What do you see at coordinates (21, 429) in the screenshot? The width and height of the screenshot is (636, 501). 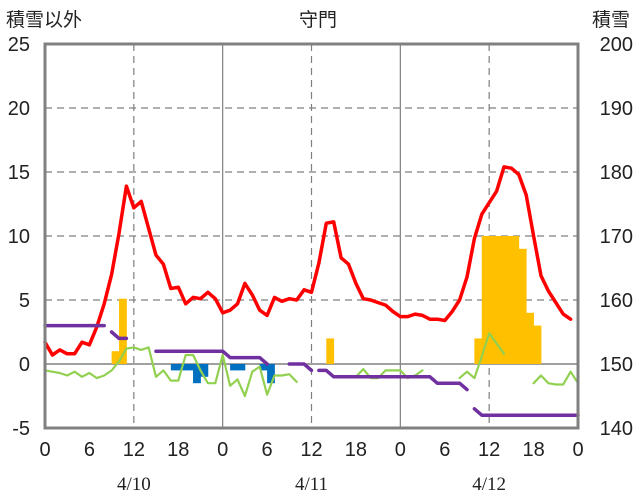 I see `left-tick-label: -5` at bounding box center [21, 429].